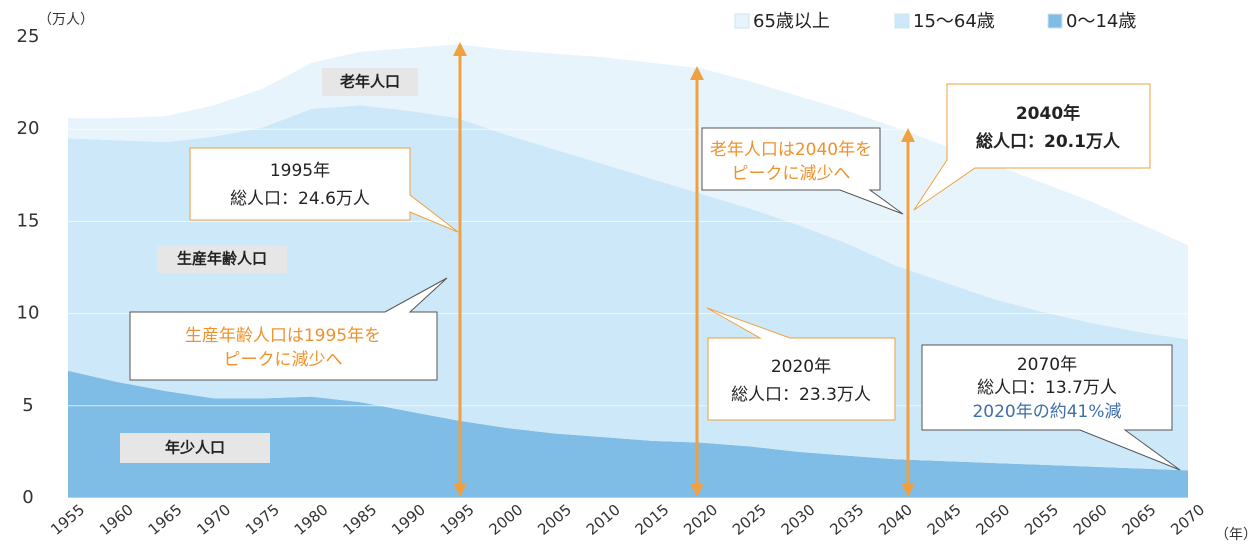 Image resolution: width=1258 pixels, height=555 pixels. What do you see at coordinates (1046, 412) in the screenshot?
I see `callout-text: 2020年の約41%減` at bounding box center [1046, 412].